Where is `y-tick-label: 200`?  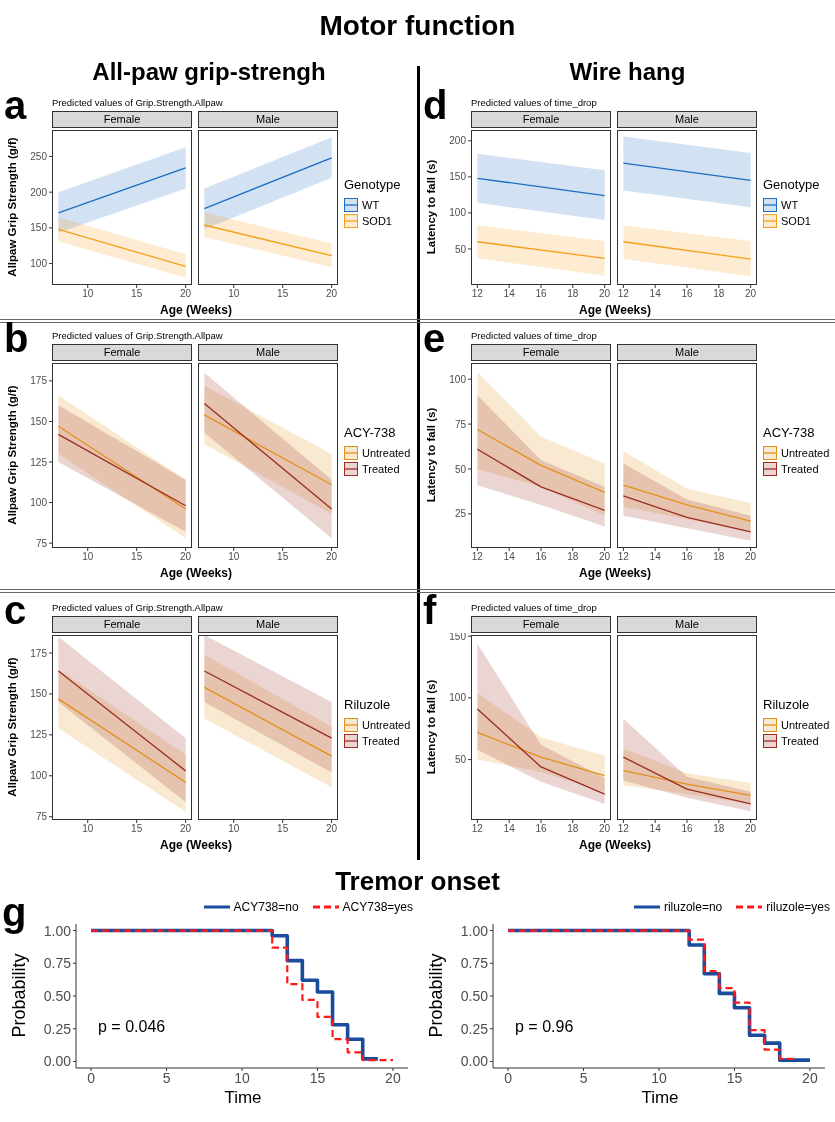 y-tick-label: 200 is located at coordinates (39, 192).